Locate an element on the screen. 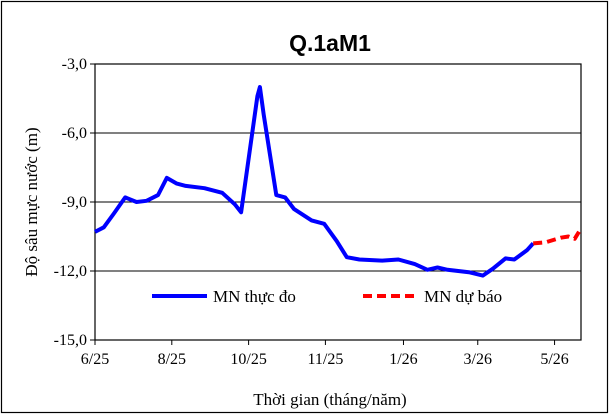 The width and height of the screenshot is (609, 419). x-tick-label: 6/25 is located at coordinates (95, 359).